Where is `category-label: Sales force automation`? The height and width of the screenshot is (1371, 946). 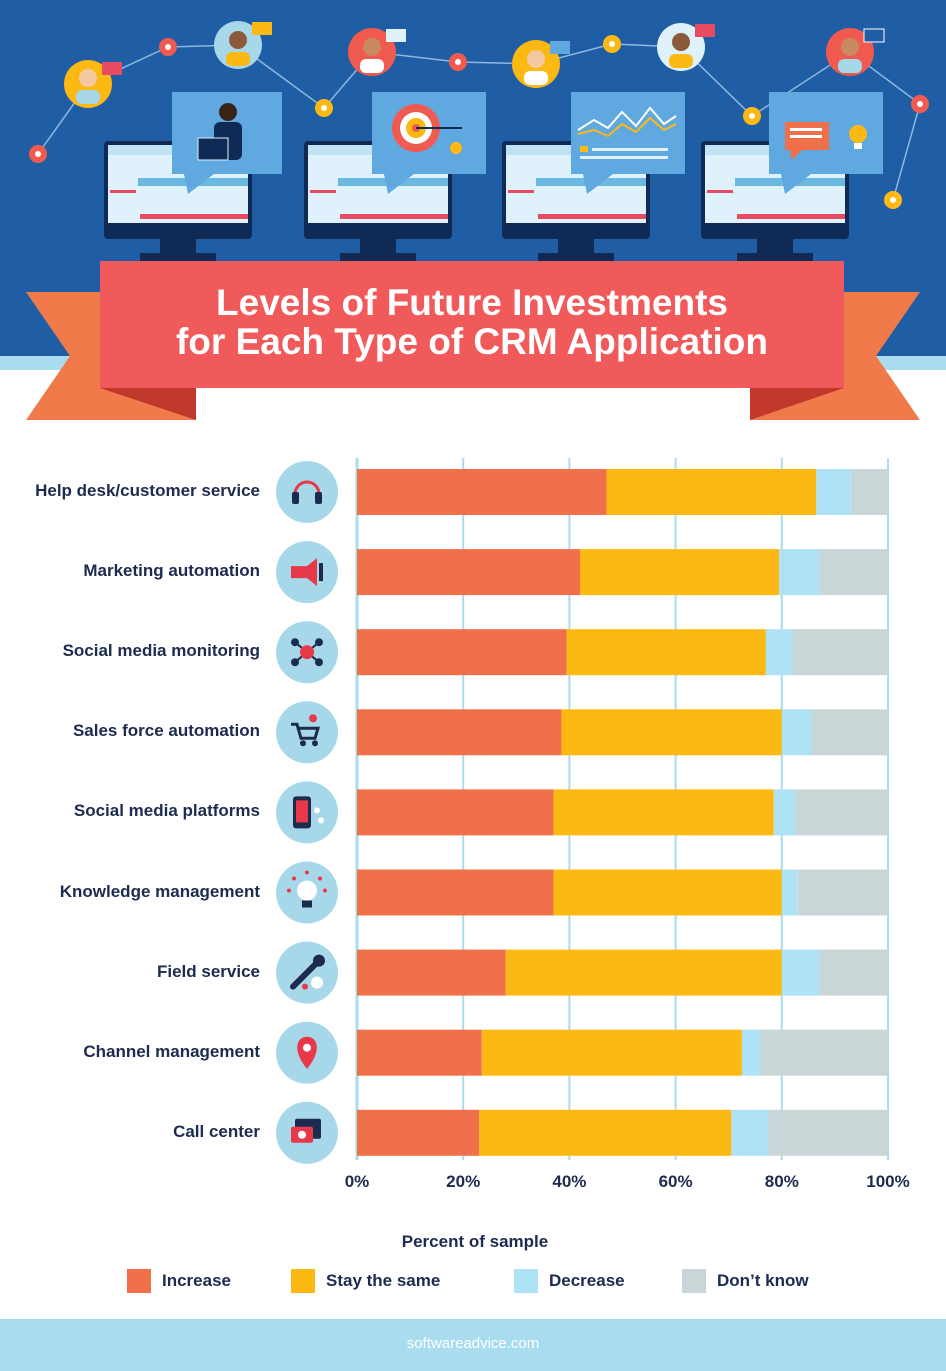 category-label: Sales force automation is located at coordinates (166, 731).